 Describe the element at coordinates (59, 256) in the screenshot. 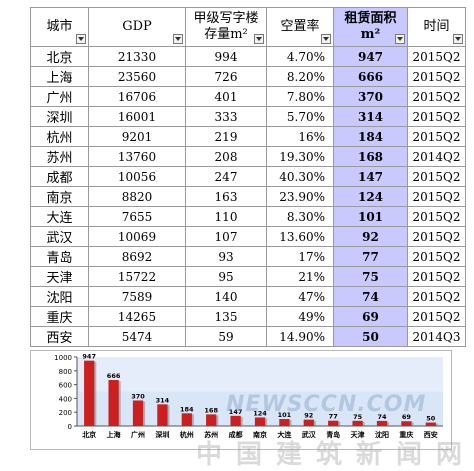

I see `cell-city: 青岛` at that location.